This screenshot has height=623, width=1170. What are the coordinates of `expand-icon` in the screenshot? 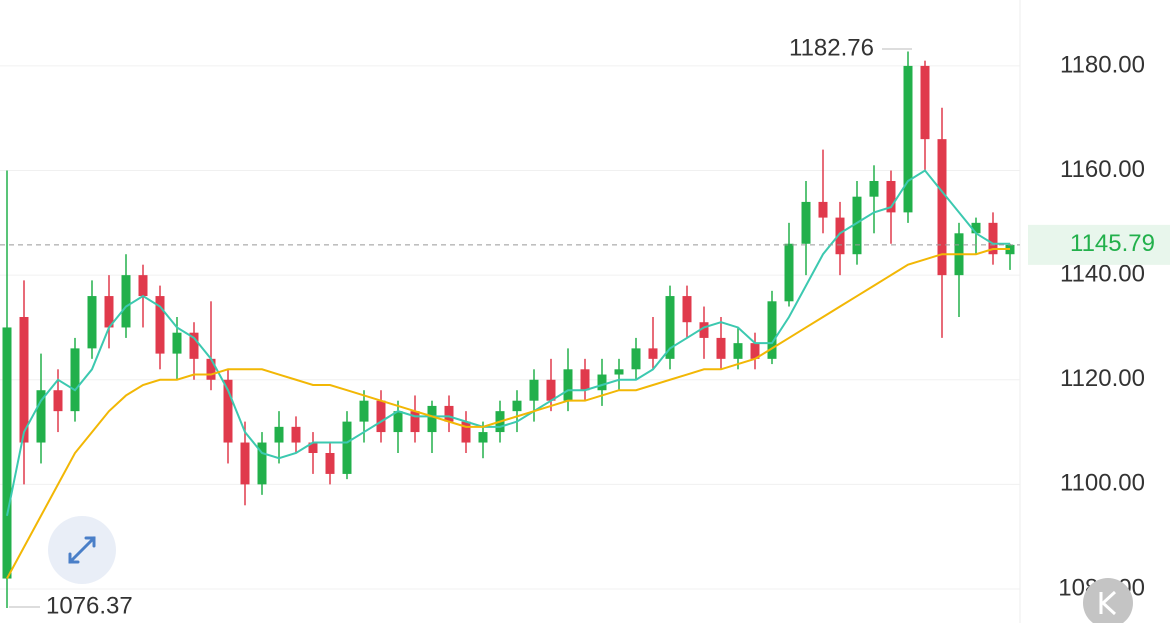 It's located at (82, 550).